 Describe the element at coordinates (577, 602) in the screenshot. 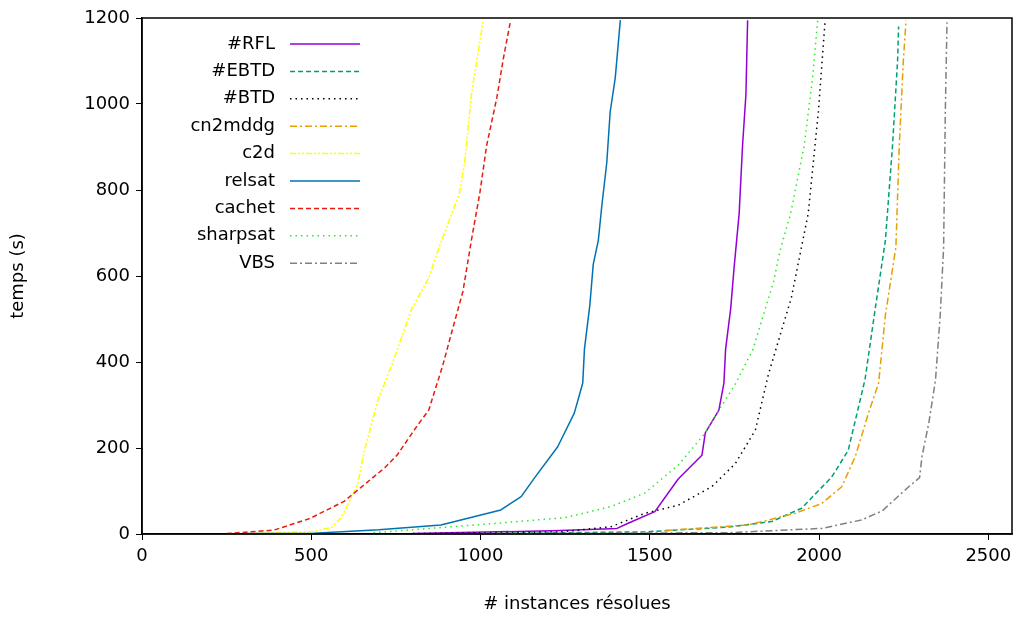

I see `x-axis-title: # instances résolues` at that location.